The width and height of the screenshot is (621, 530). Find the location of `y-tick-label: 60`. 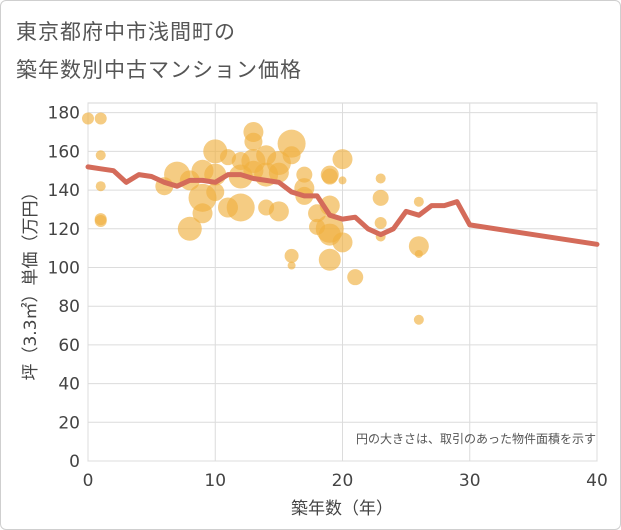

y-tick-label: 60 is located at coordinates (69, 346).